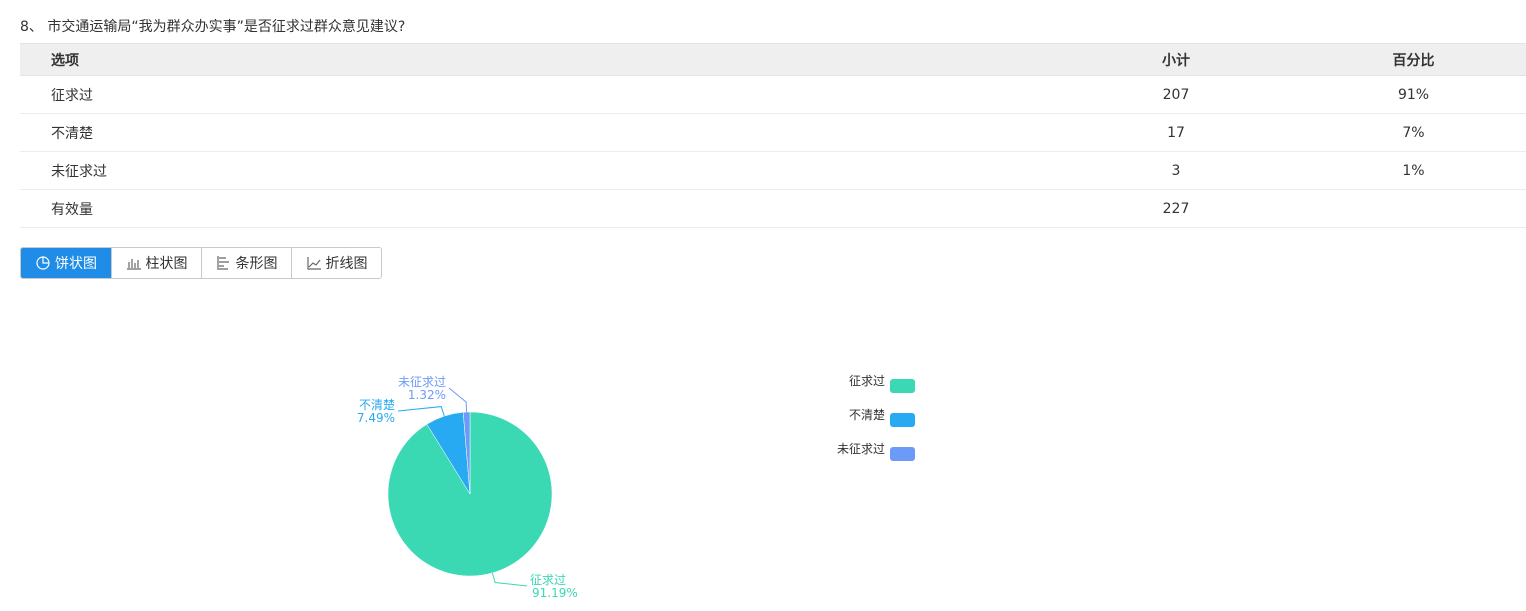 This screenshot has height=611, width=1526. I want to click on row-option: 未征求过, so click(535, 170).